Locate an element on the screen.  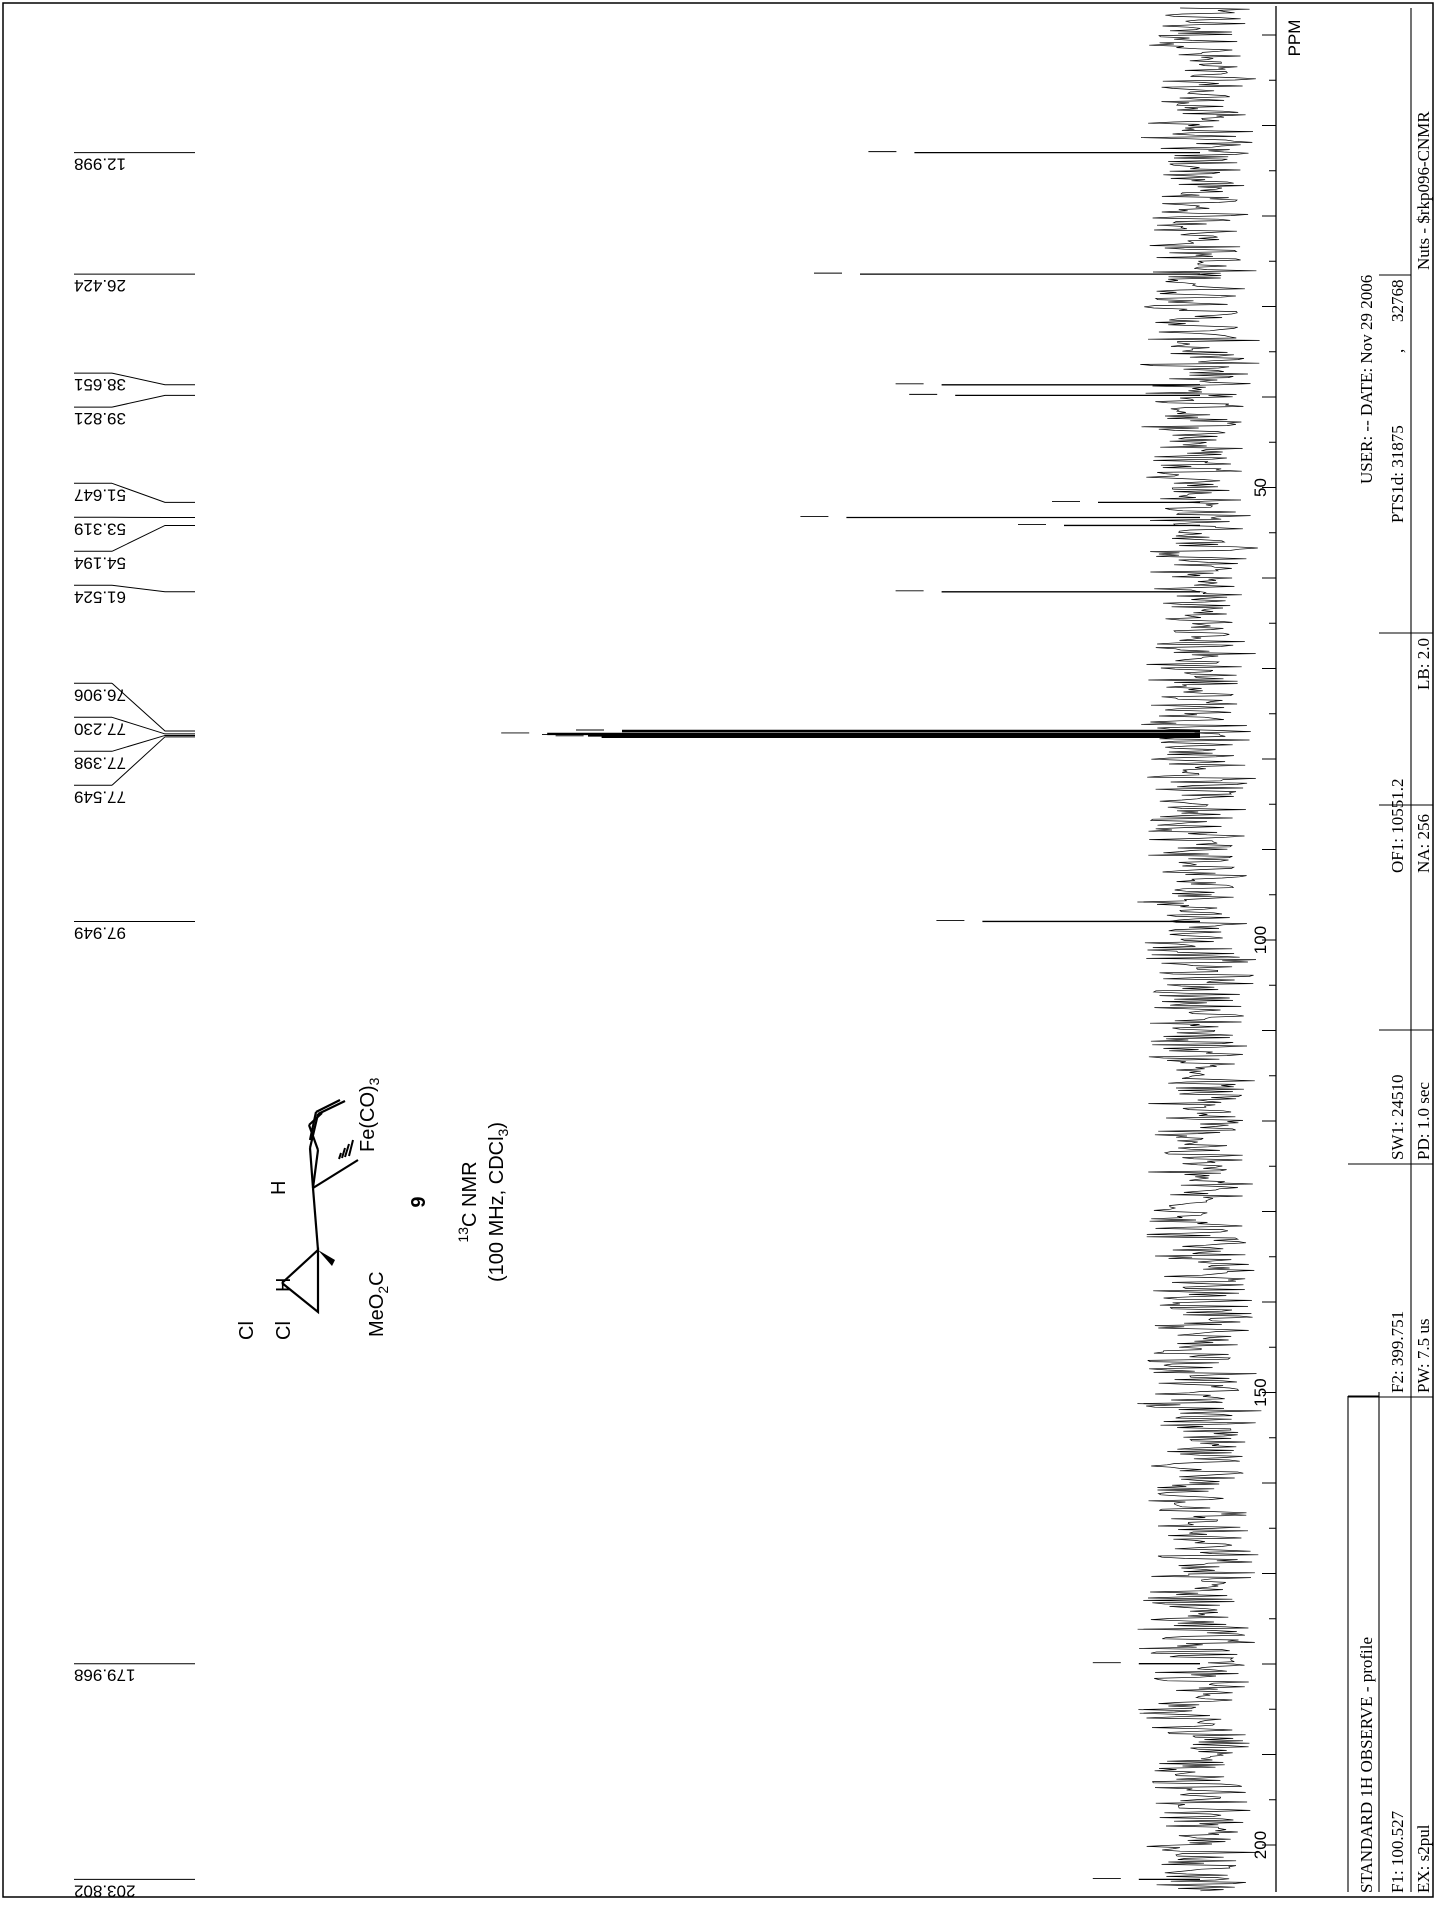
pd-label: PD: 1.0 sec is located at coordinates (1423, 1121).